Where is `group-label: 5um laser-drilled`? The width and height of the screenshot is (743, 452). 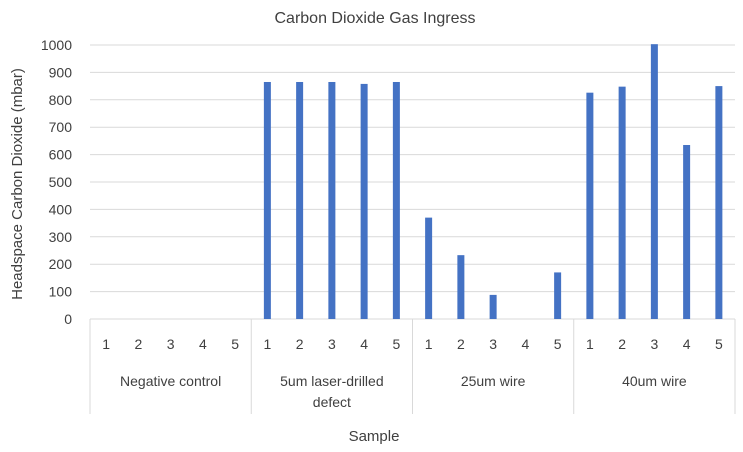 group-label: 5um laser-drilled is located at coordinates (331, 381).